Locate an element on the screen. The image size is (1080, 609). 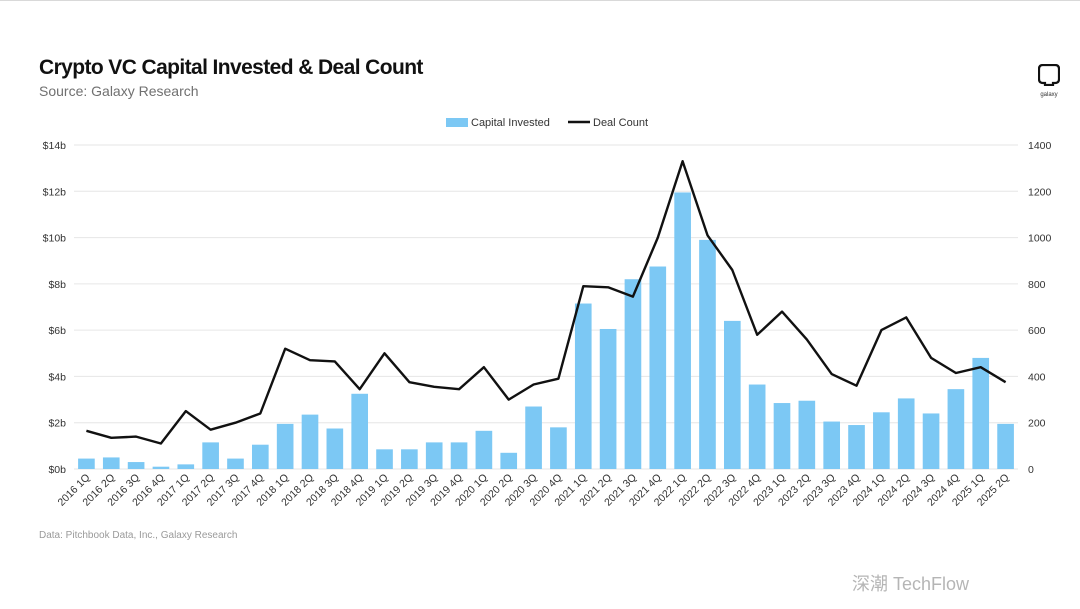
y-left-tick-label: $8b is located at coordinates (57, 285).